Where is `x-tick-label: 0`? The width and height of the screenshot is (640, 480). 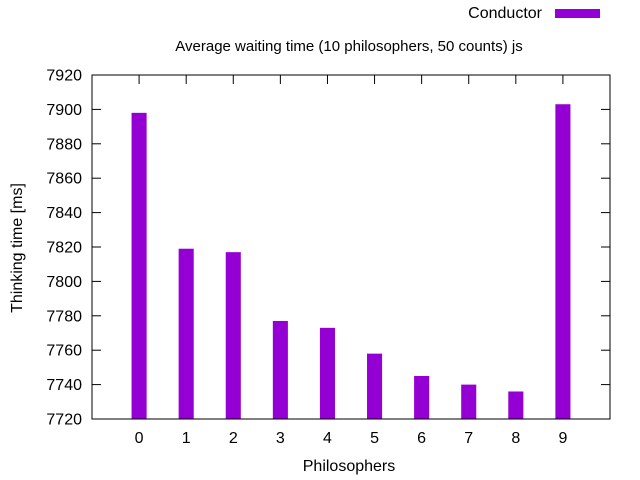 x-tick-label: 0 is located at coordinates (139, 438).